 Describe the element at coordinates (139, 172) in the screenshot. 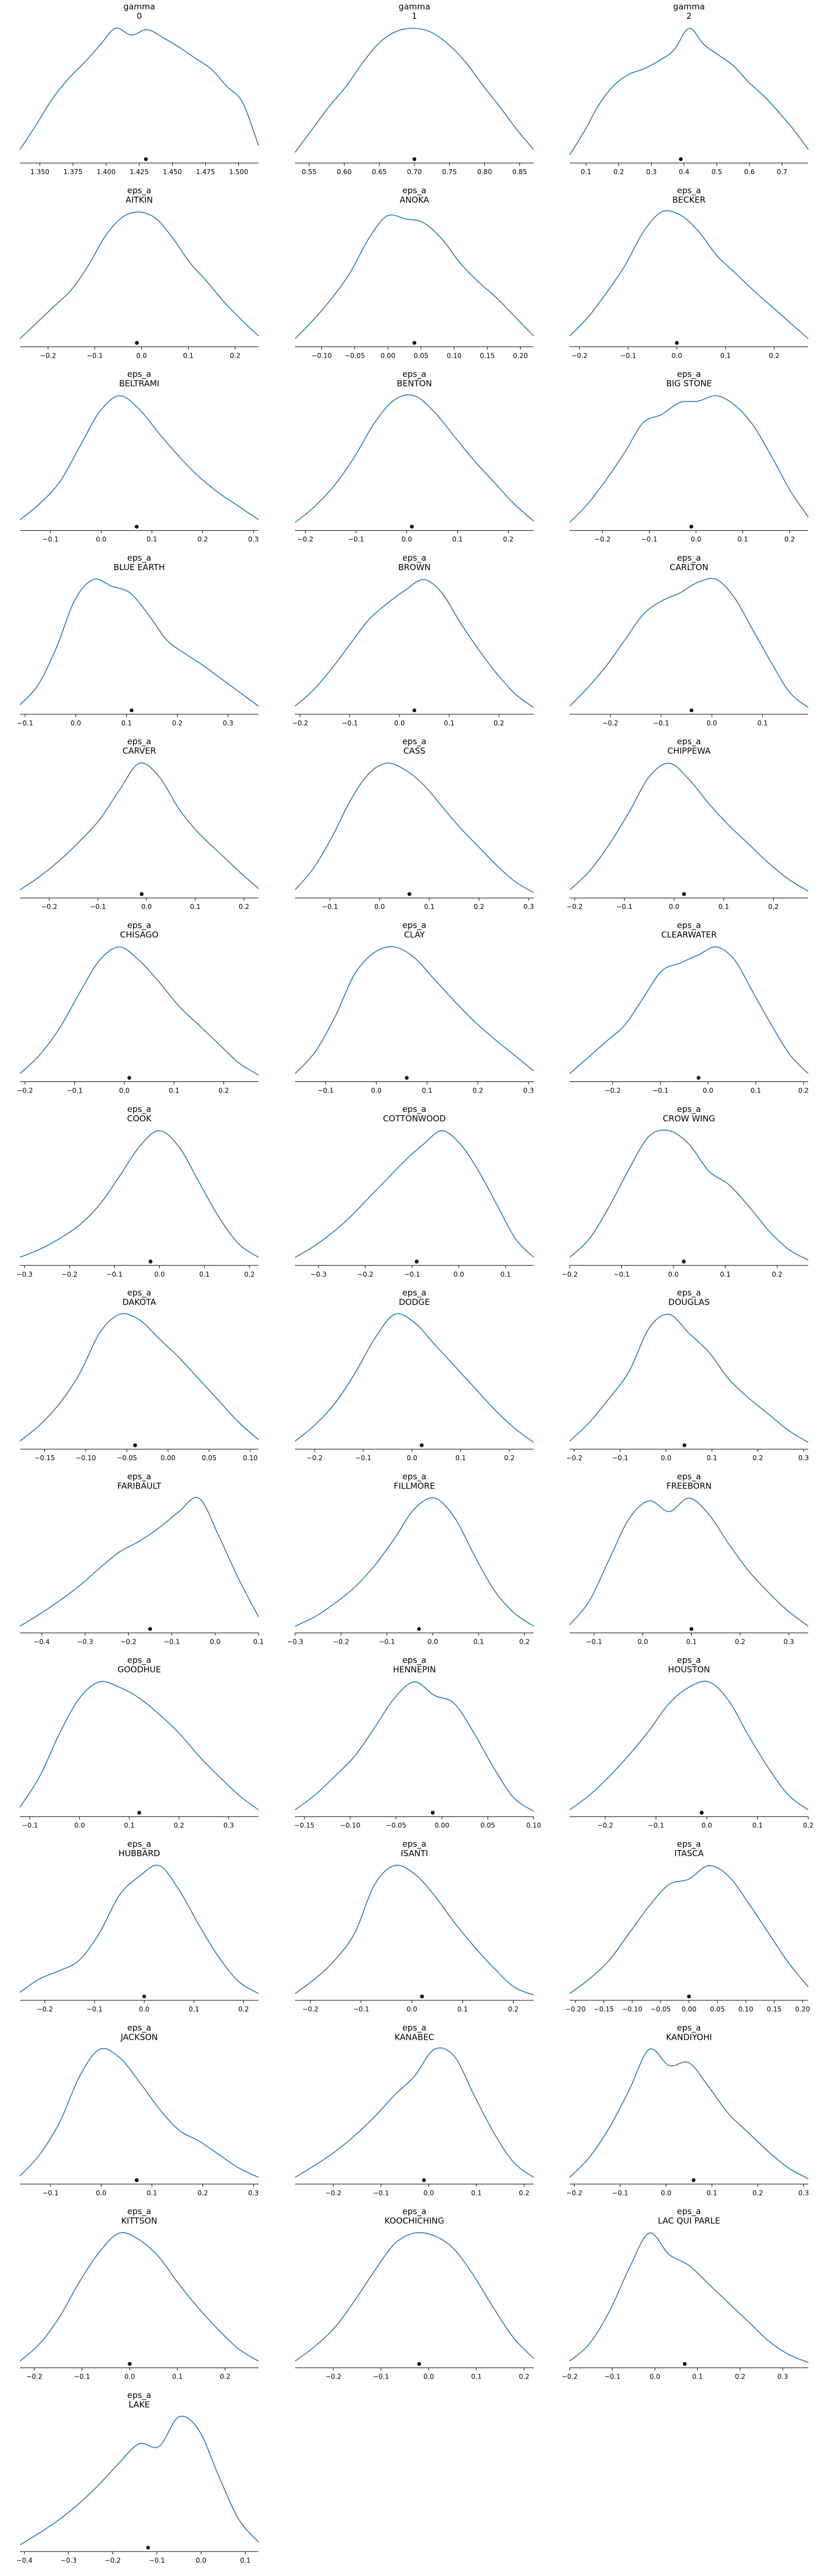

I see `x-tick-label: 1.425` at that location.